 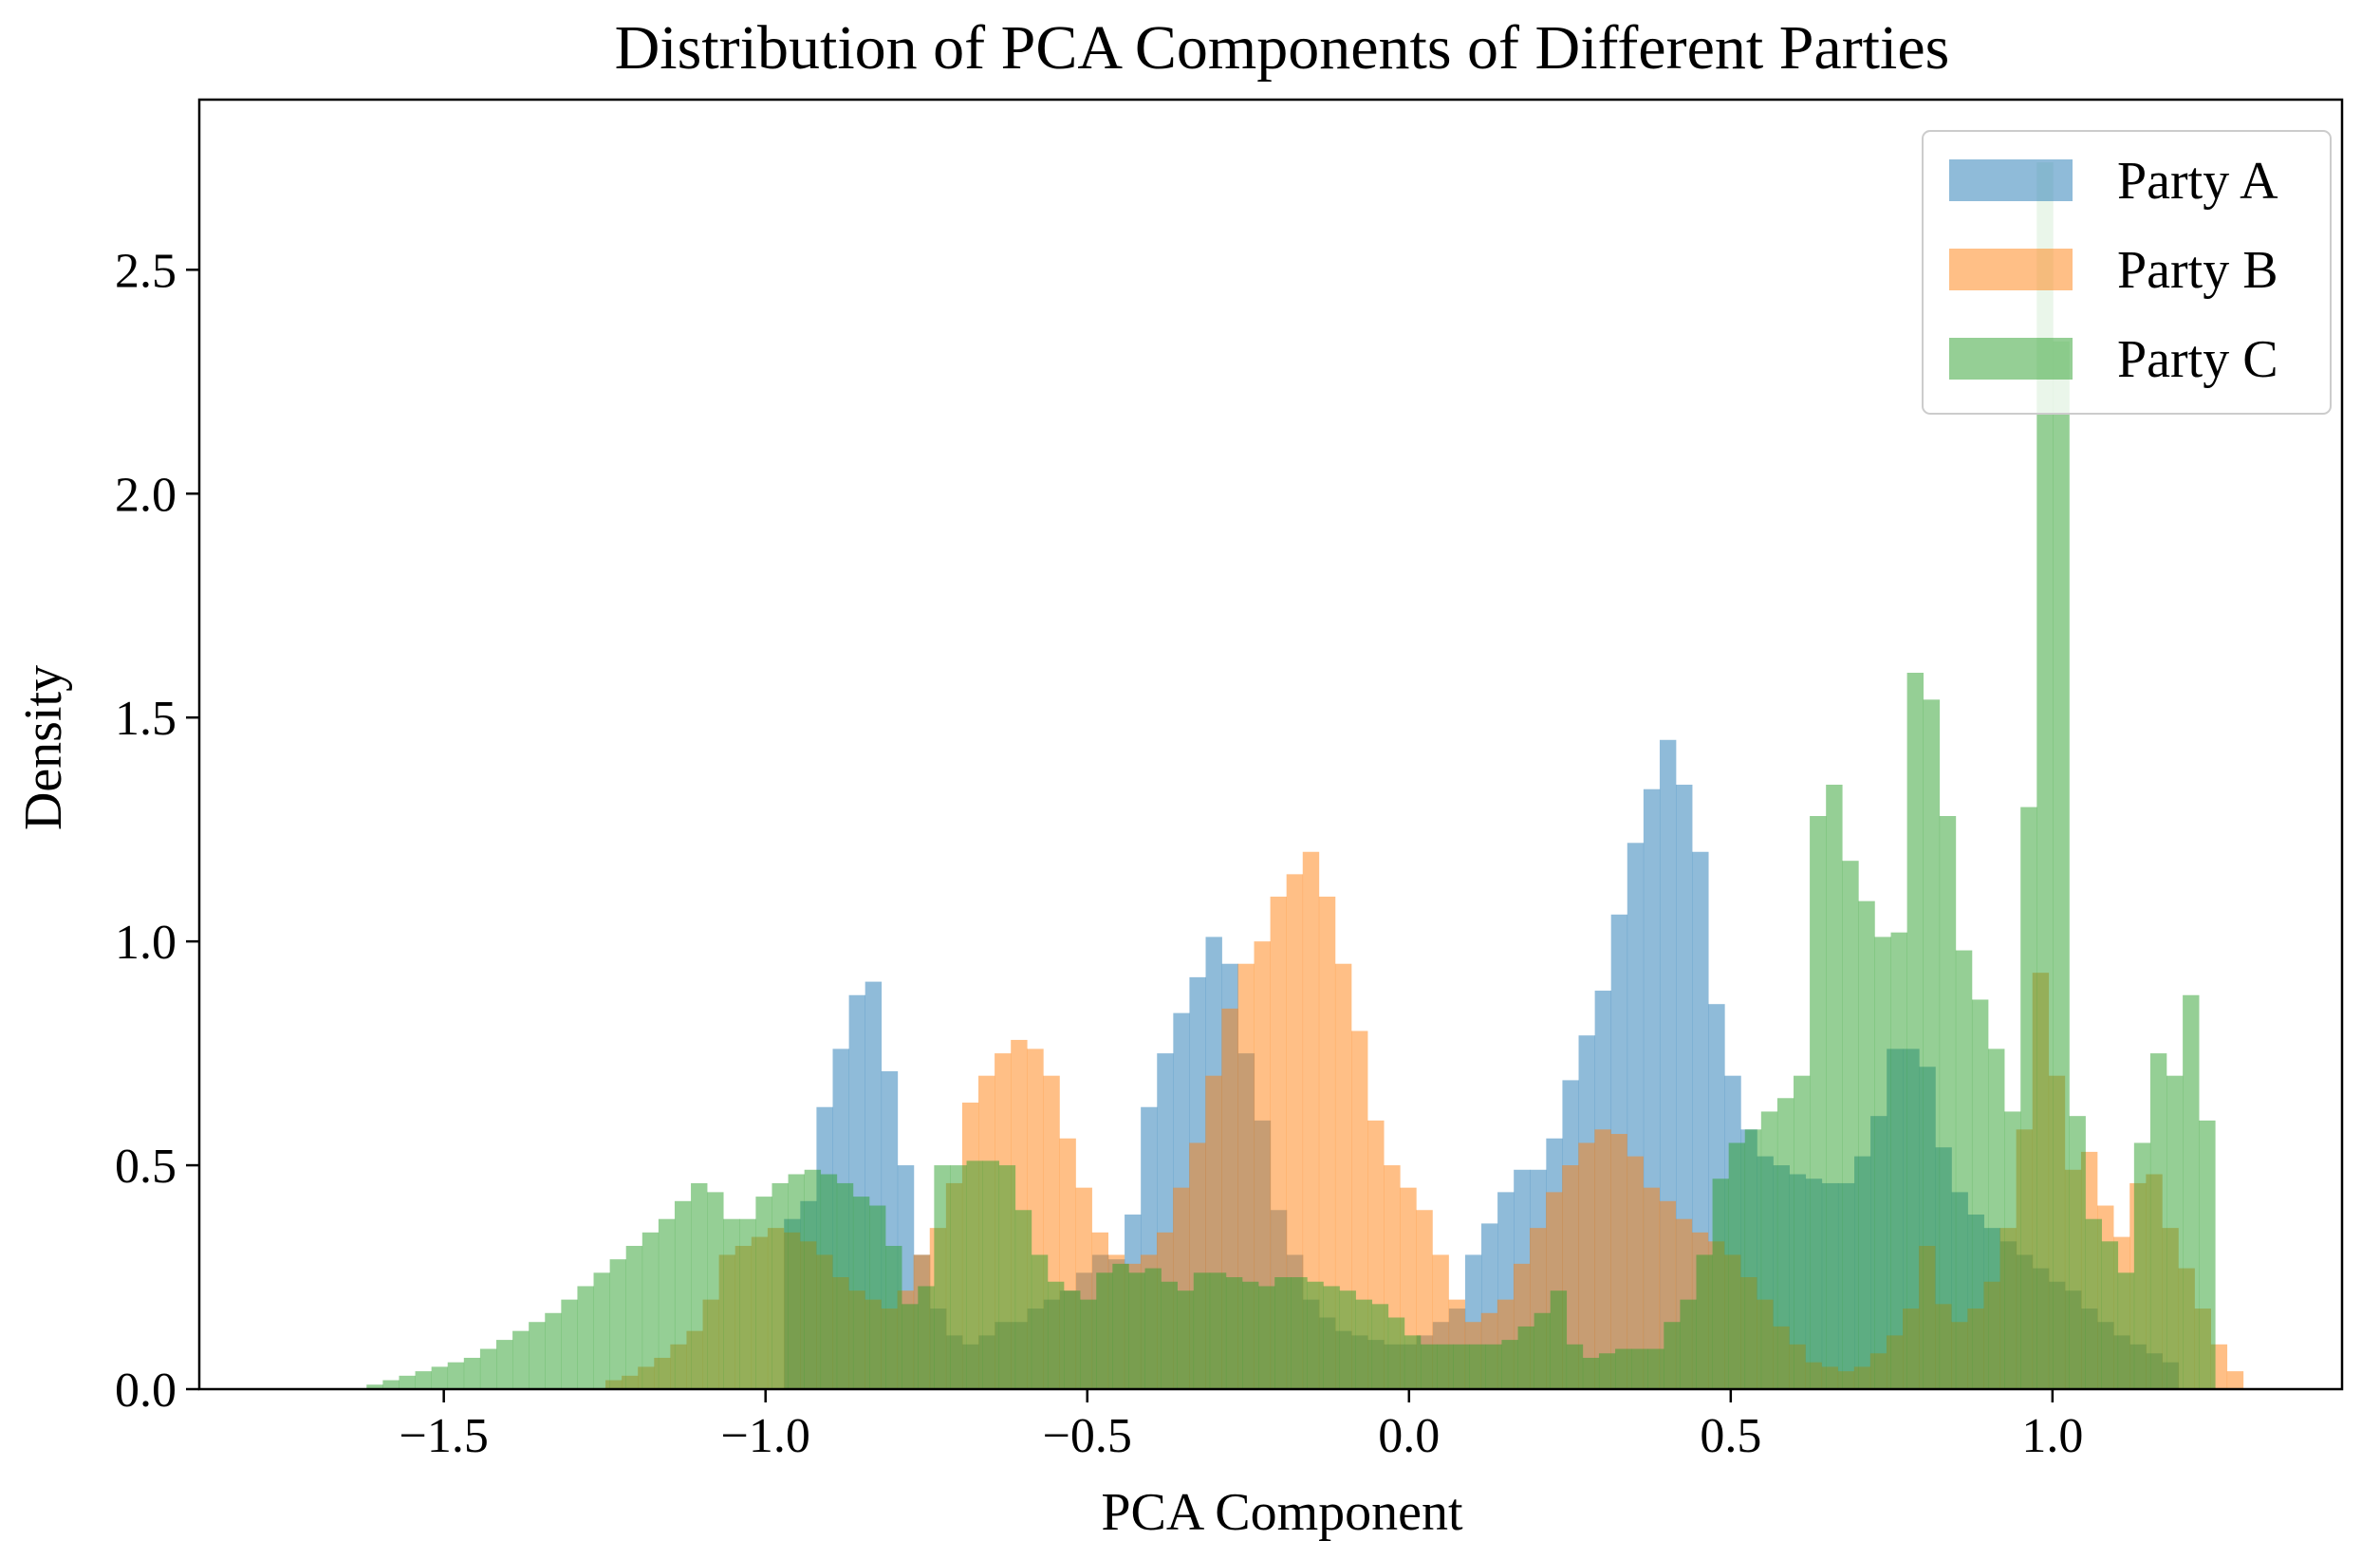 What do you see at coordinates (1409, 1436) in the screenshot?
I see `x-tick-label: 0.0` at bounding box center [1409, 1436].